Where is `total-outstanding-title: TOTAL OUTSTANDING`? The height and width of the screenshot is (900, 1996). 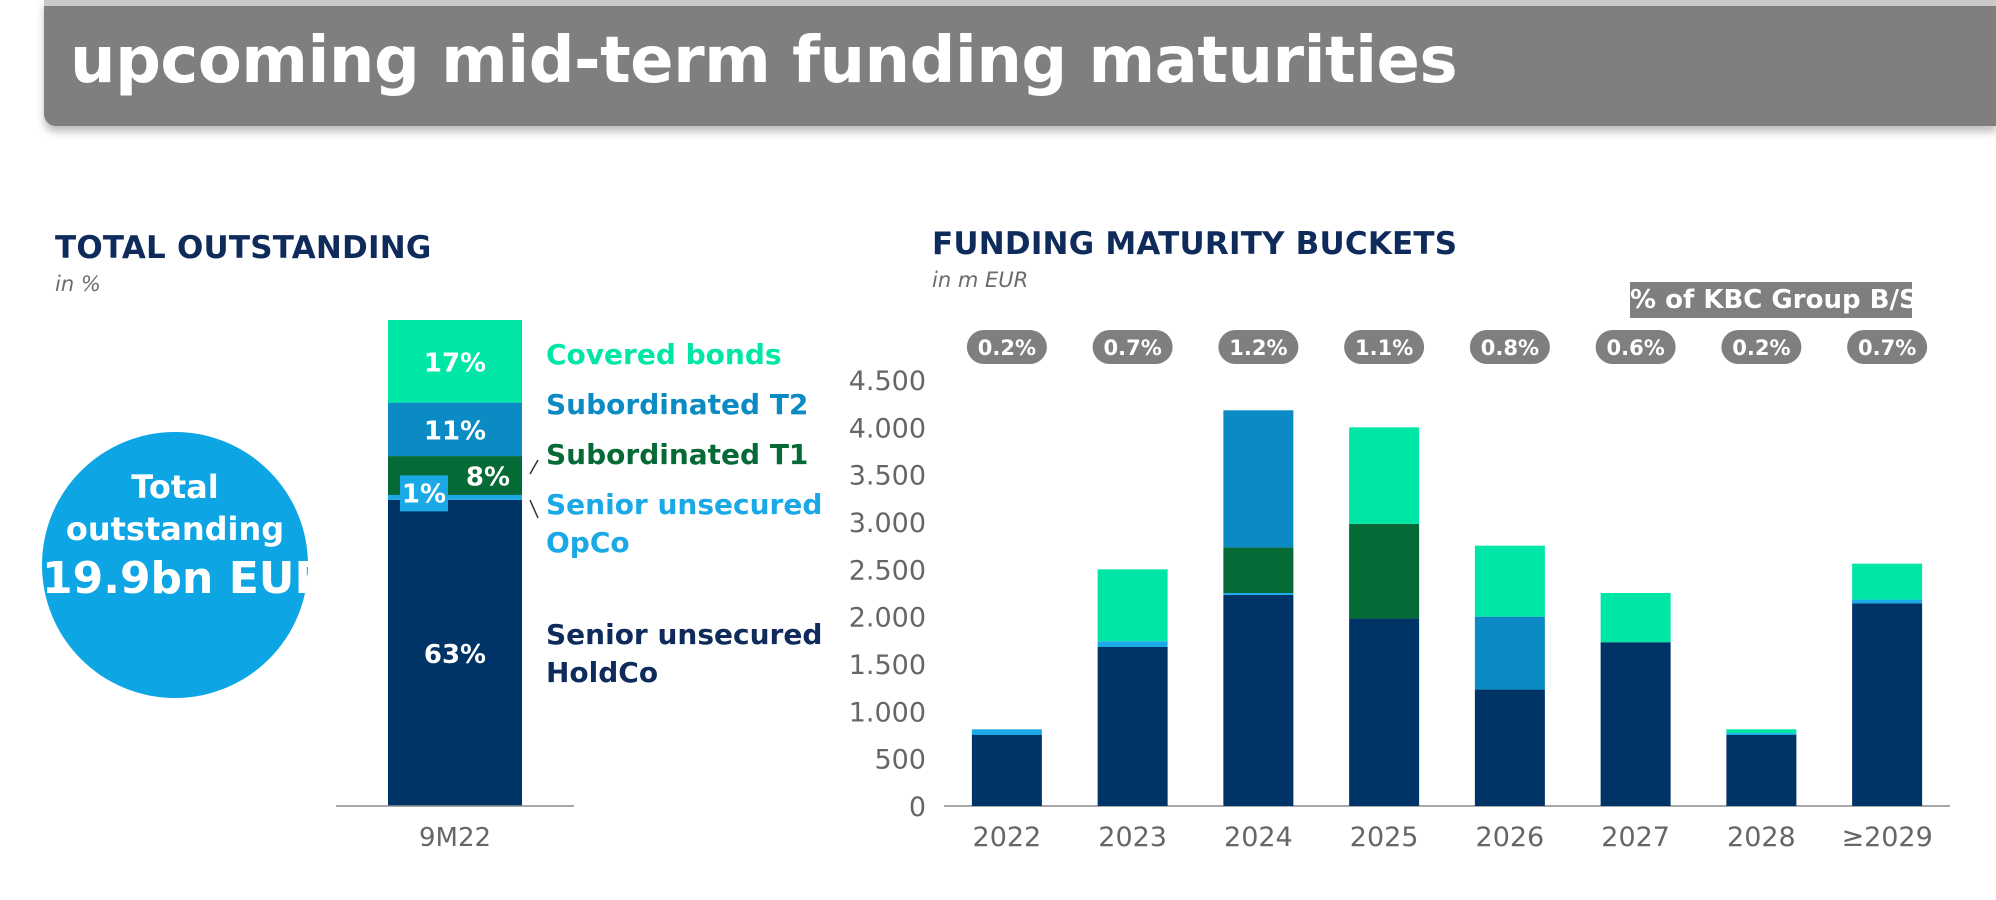
total-outstanding-title: TOTAL OUTSTANDING is located at coordinates (243, 248).